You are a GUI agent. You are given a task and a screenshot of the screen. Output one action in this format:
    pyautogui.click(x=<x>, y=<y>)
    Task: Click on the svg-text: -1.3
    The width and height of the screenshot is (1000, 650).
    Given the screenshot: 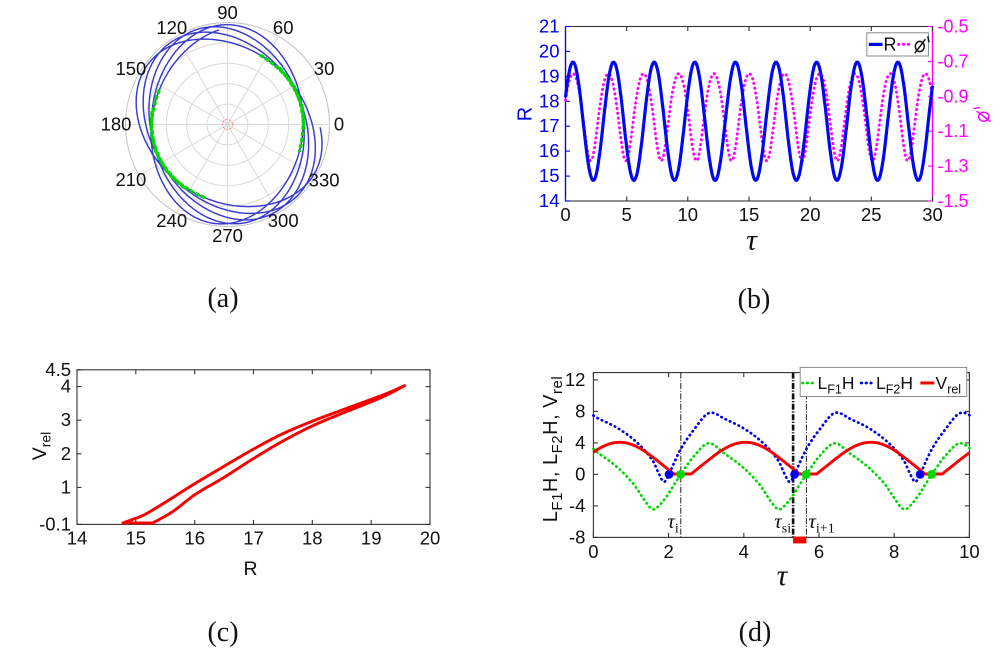 What is the action you would take?
    pyautogui.click(x=953, y=166)
    